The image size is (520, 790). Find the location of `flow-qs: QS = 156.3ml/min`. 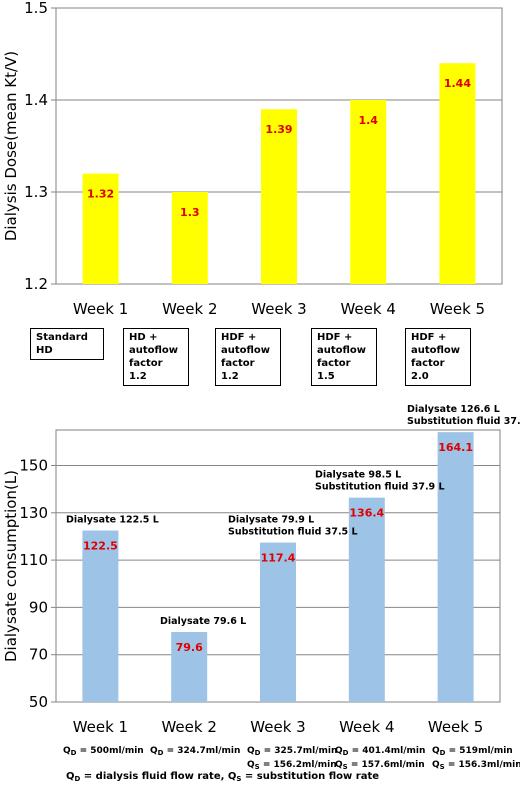

flow-qs: QS = 156.3ml/min is located at coordinates (476, 765).